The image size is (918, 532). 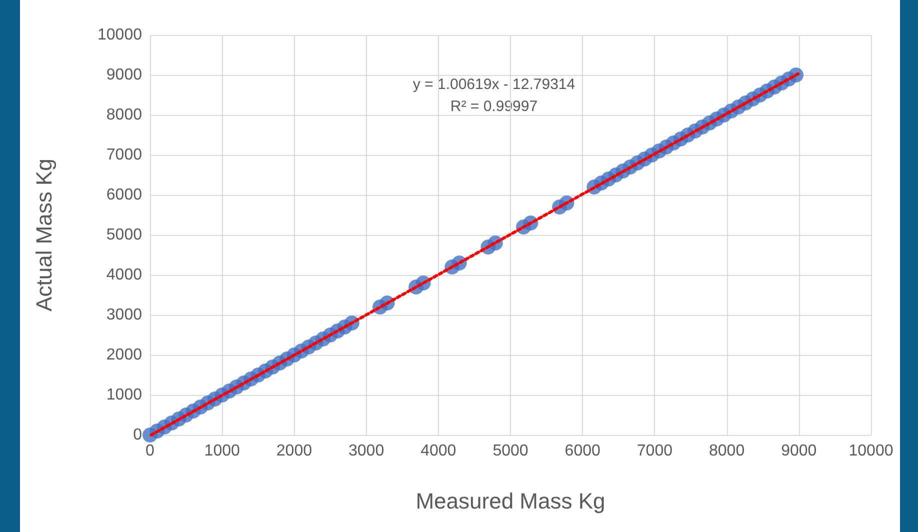 I want to click on y-tick-label: 0, so click(x=137, y=435).